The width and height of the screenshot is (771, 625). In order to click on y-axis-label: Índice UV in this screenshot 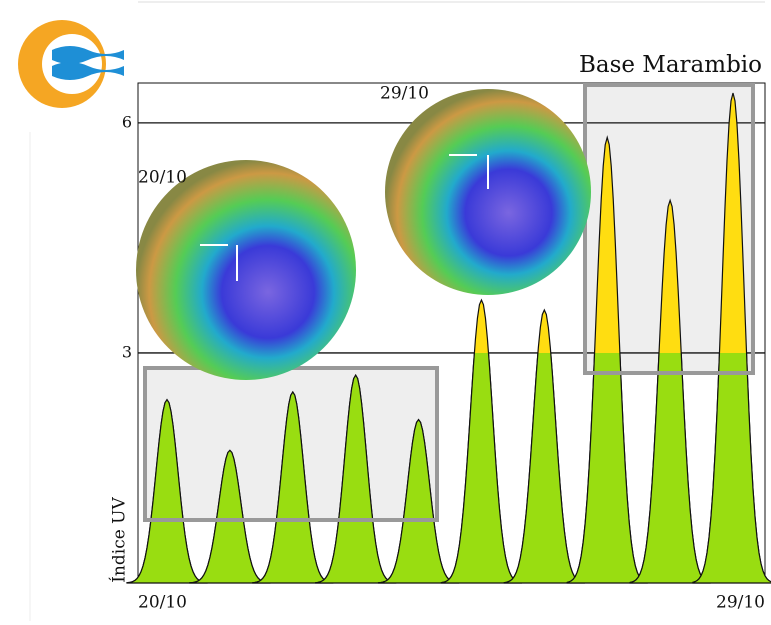, I will do `click(119, 539)`.